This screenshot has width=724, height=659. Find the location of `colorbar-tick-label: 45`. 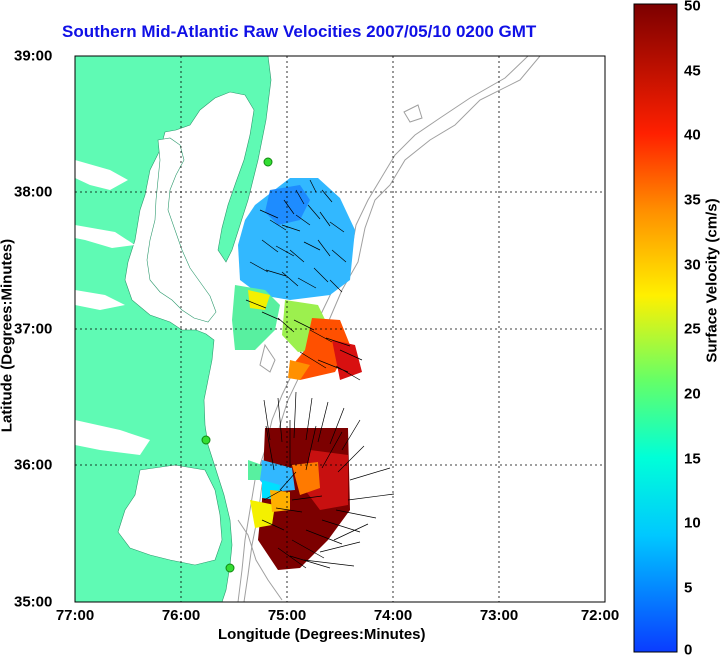

colorbar-tick-label: 45 is located at coordinates (692, 71).